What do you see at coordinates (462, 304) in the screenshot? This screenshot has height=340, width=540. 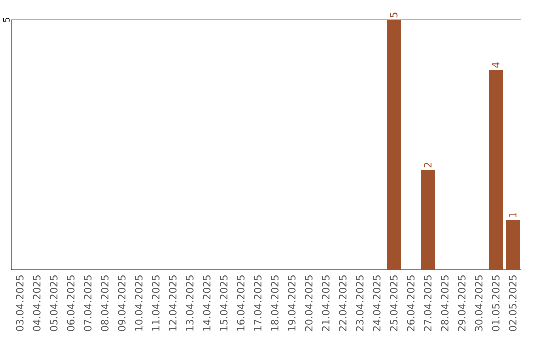 I see `x-tick-label: 29.04.2025` at bounding box center [462, 304].